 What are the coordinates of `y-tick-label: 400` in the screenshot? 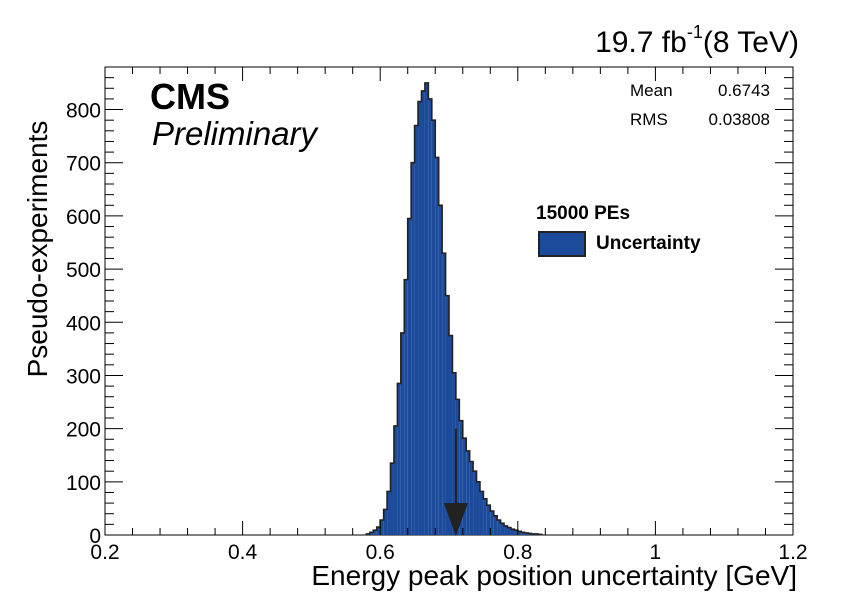 It's located at (83, 323).